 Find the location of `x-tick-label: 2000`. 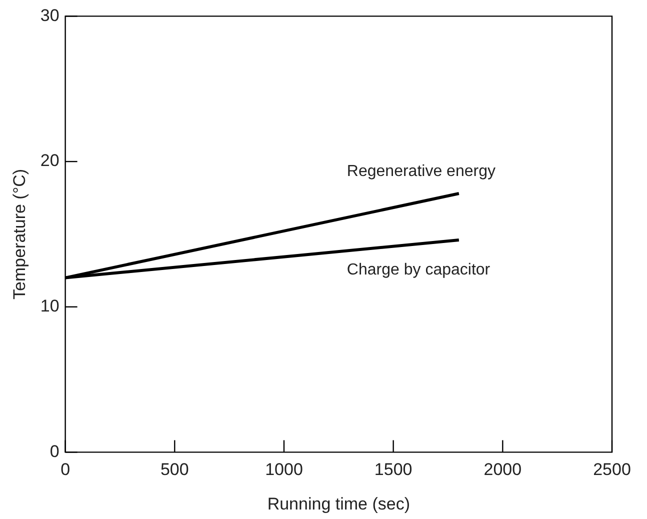

x-tick-label: 2000 is located at coordinates (503, 470).